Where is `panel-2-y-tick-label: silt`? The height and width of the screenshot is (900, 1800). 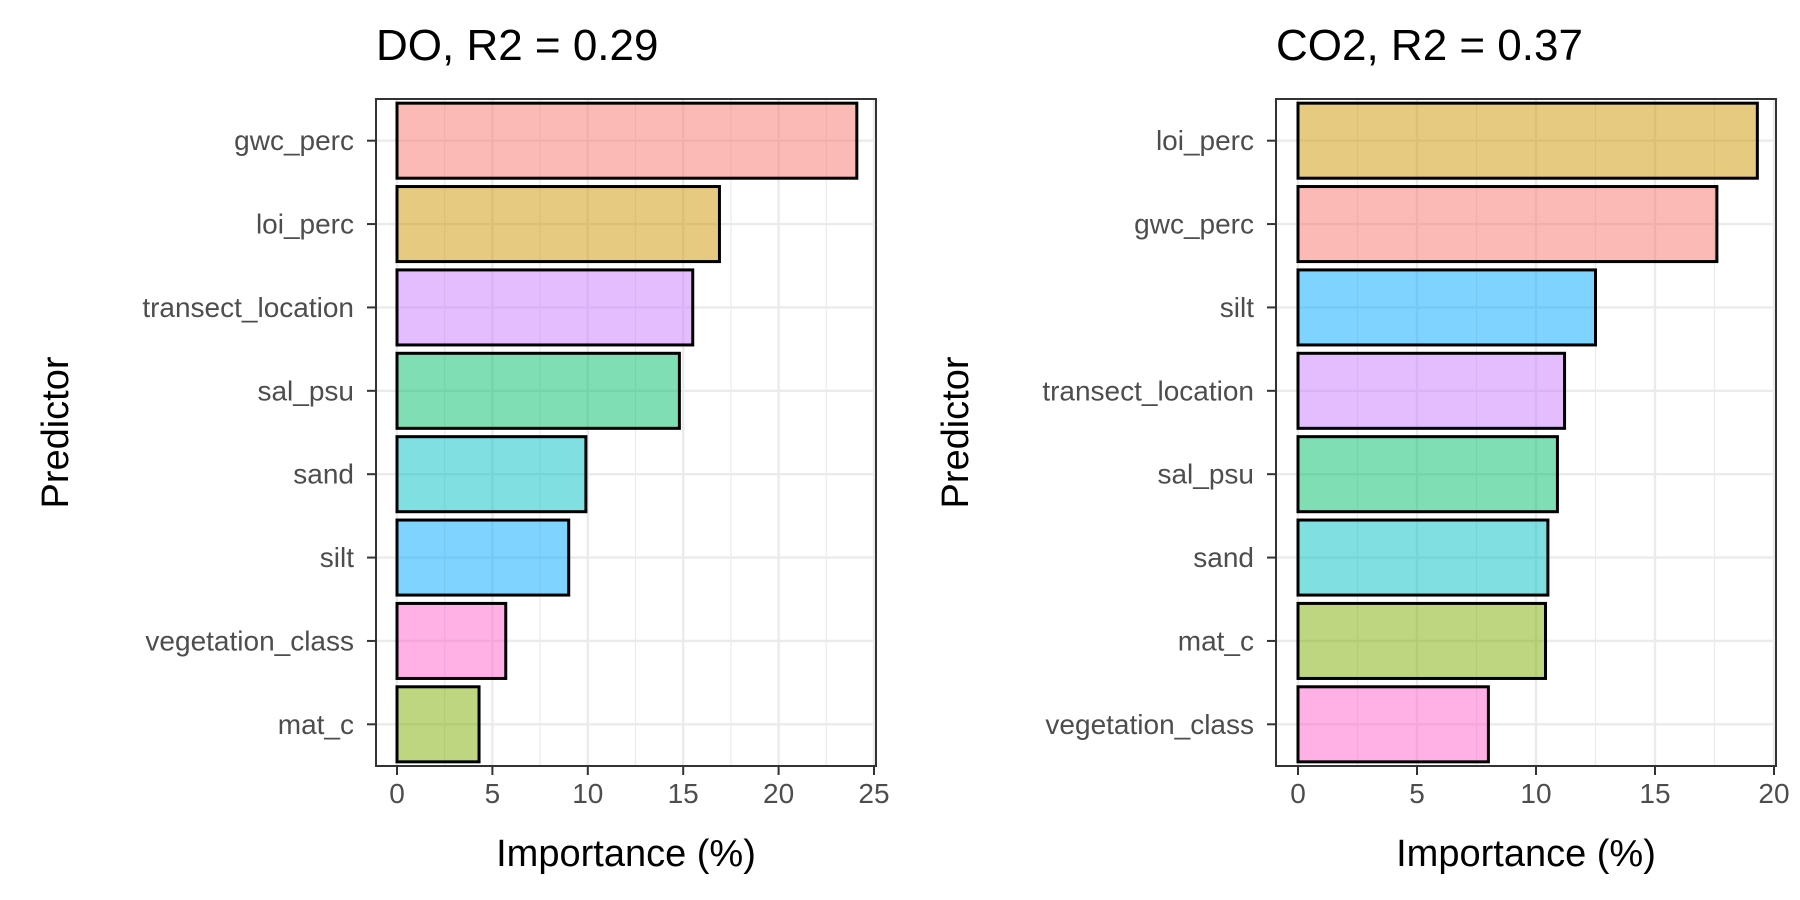
panel-2-y-tick-label: silt is located at coordinates (1237, 307).